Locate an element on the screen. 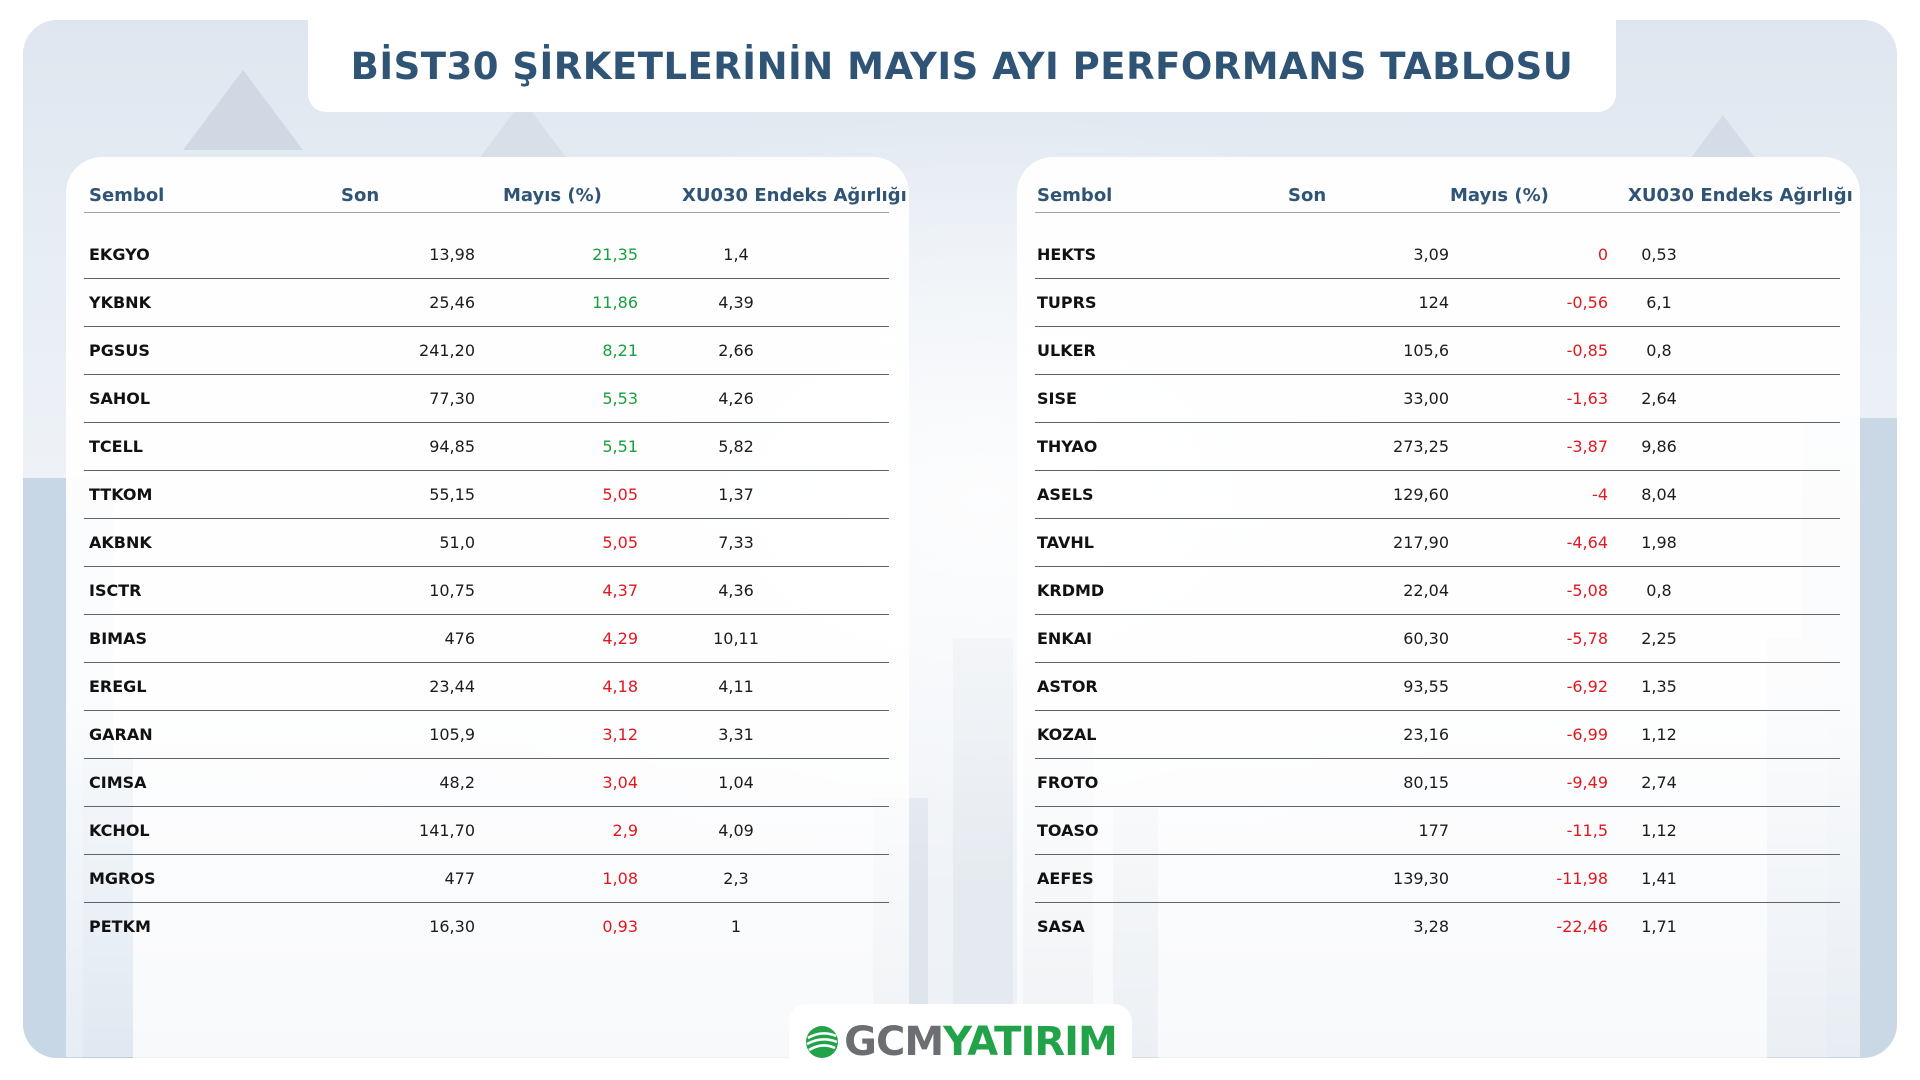 The image size is (1920, 1080). cell-son: 105,9 is located at coordinates (452, 734).